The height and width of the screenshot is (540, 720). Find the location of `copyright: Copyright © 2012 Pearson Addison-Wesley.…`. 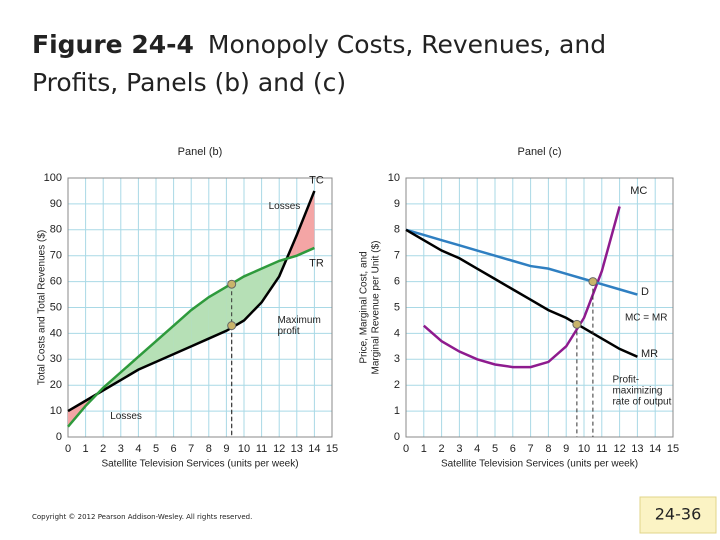

copyright: Copyright © 2012 Pearson Addison-Wesley.… is located at coordinates (142, 517).